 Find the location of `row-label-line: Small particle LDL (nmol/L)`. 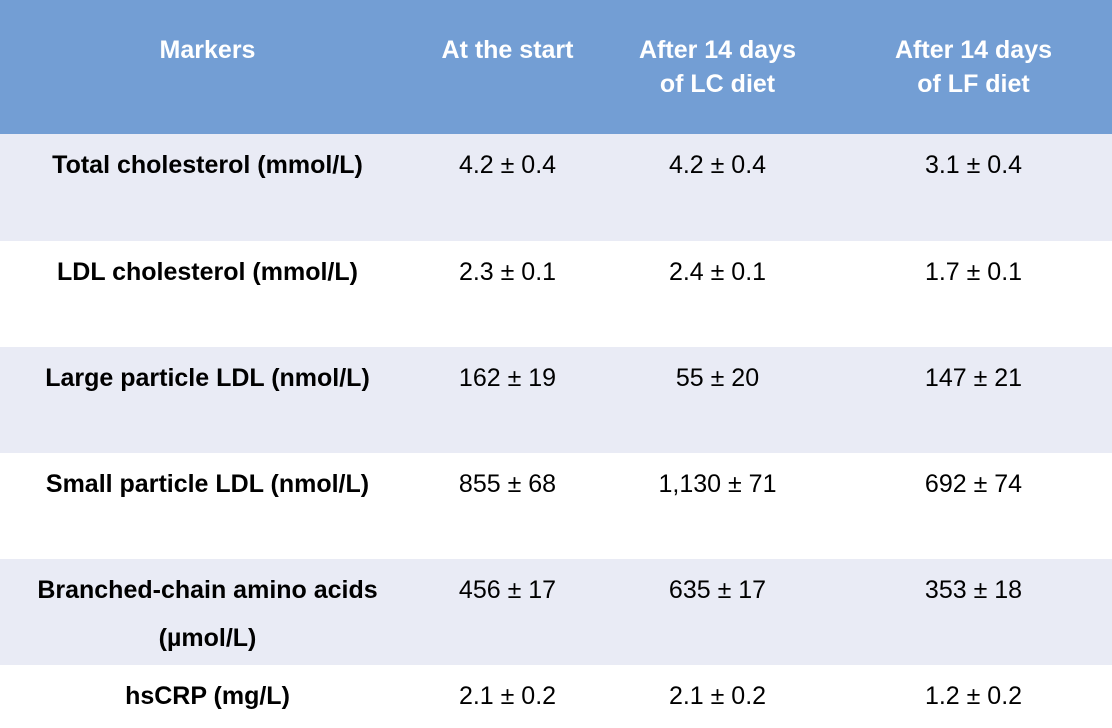

row-label-line: Small particle LDL (nmol/L) is located at coordinates (207, 484).